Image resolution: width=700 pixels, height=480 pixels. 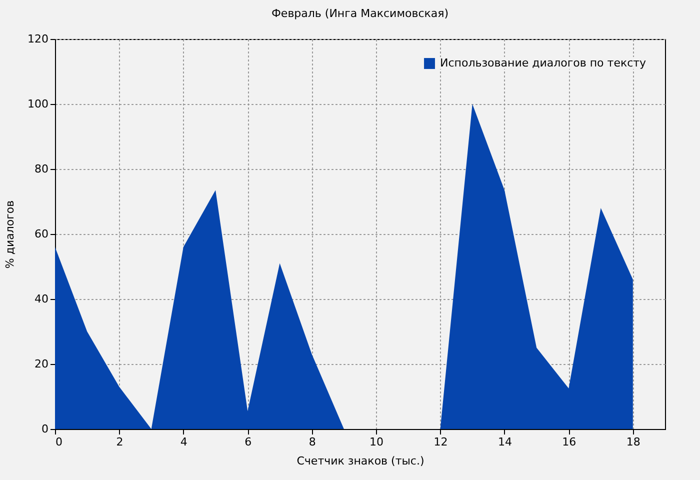 What do you see at coordinates (505, 442) in the screenshot?
I see `x-tick-label: 14` at bounding box center [505, 442].